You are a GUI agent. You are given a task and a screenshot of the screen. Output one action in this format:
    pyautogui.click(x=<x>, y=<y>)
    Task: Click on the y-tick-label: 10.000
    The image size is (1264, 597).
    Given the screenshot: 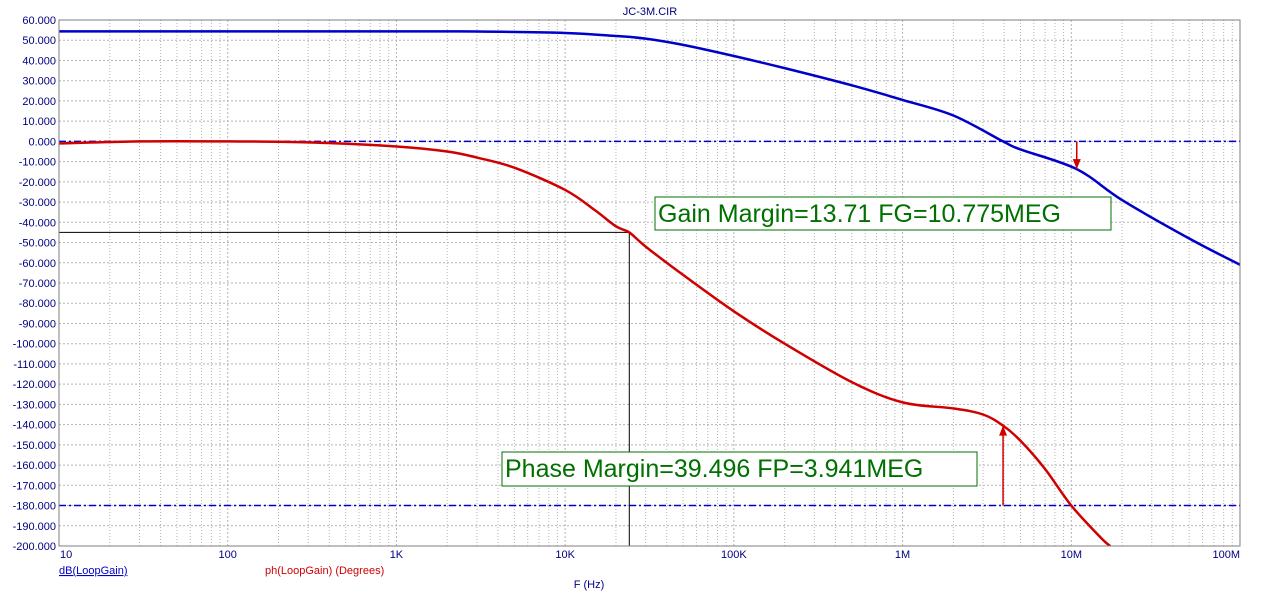 What is the action you would take?
    pyautogui.click(x=39, y=122)
    